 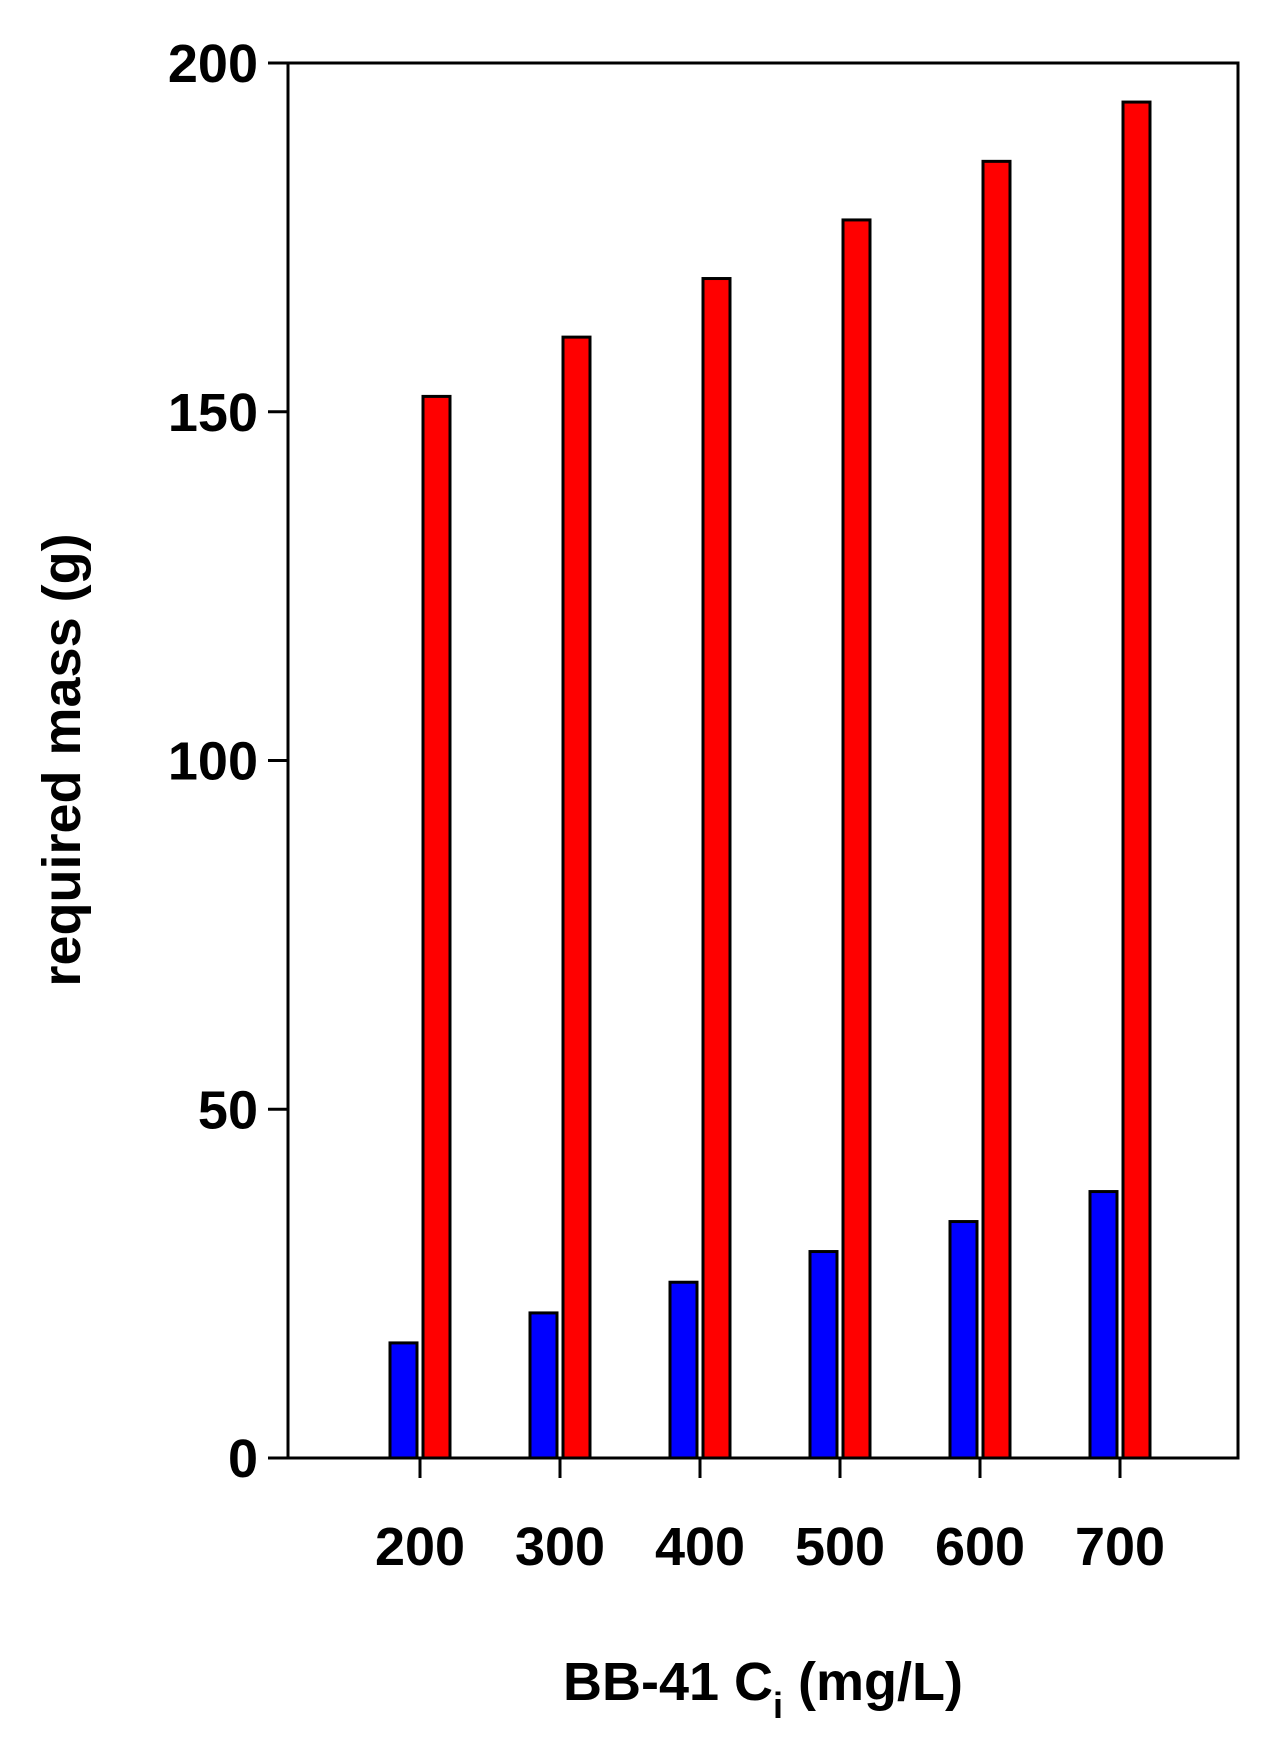 What do you see at coordinates (420, 1547) in the screenshot?
I see `x-tick-label-200: 200` at bounding box center [420, 1547].